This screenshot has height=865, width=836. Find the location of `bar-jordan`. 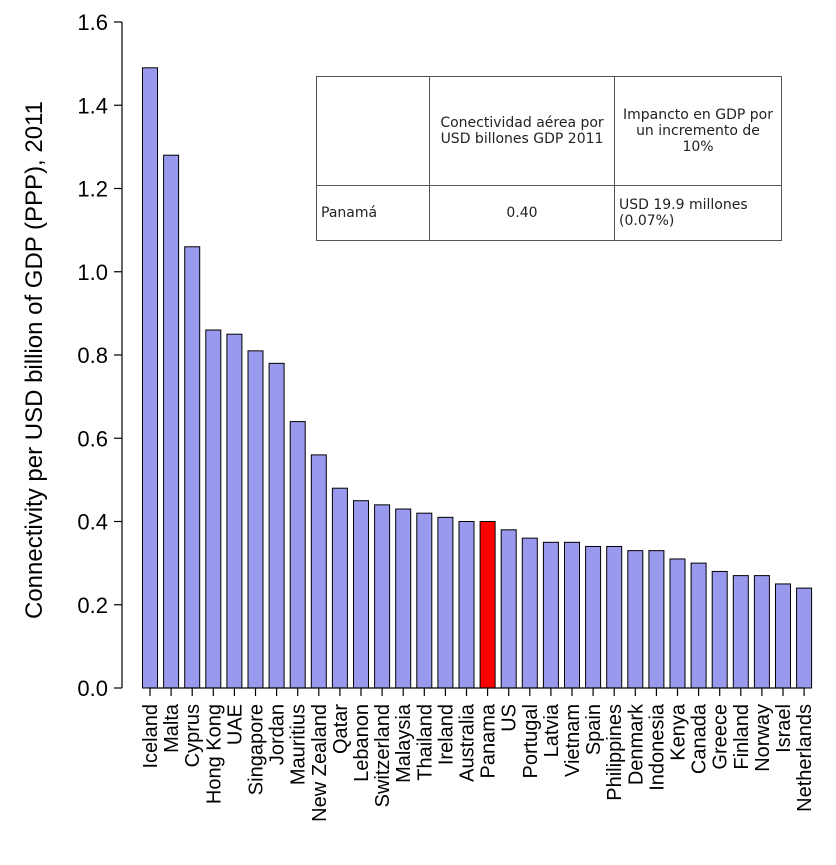

bar-jordan is located at coordinates (276, 525).